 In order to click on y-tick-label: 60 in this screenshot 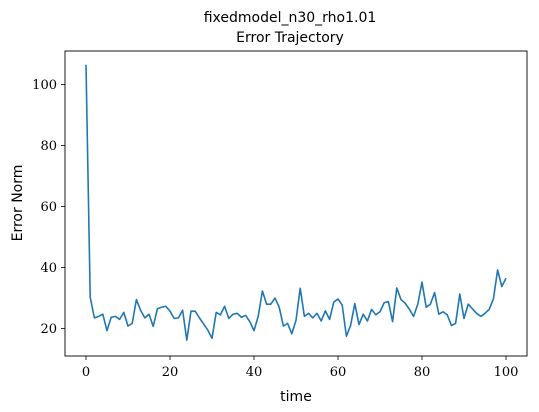, I will do `click(48, 207)`.